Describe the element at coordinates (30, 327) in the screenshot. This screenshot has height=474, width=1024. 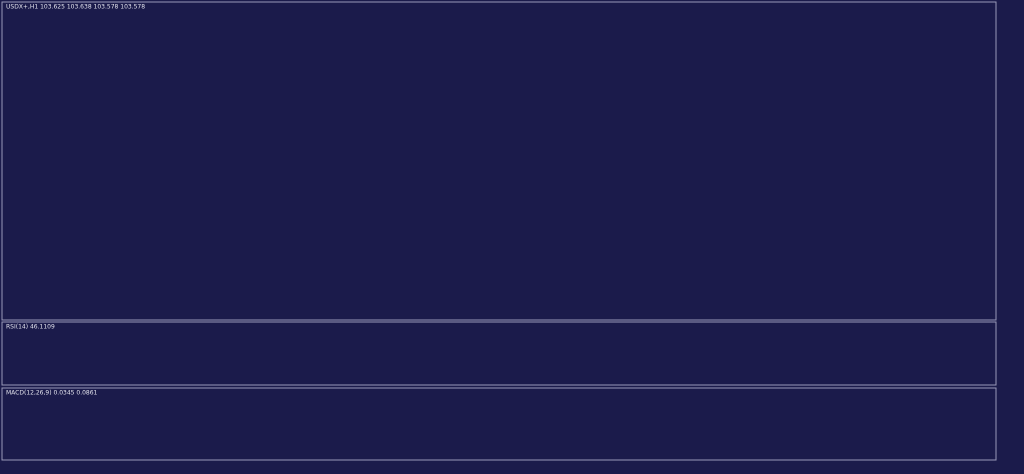
I see `rsi-title: RSI(14) 46.1109` at that location.